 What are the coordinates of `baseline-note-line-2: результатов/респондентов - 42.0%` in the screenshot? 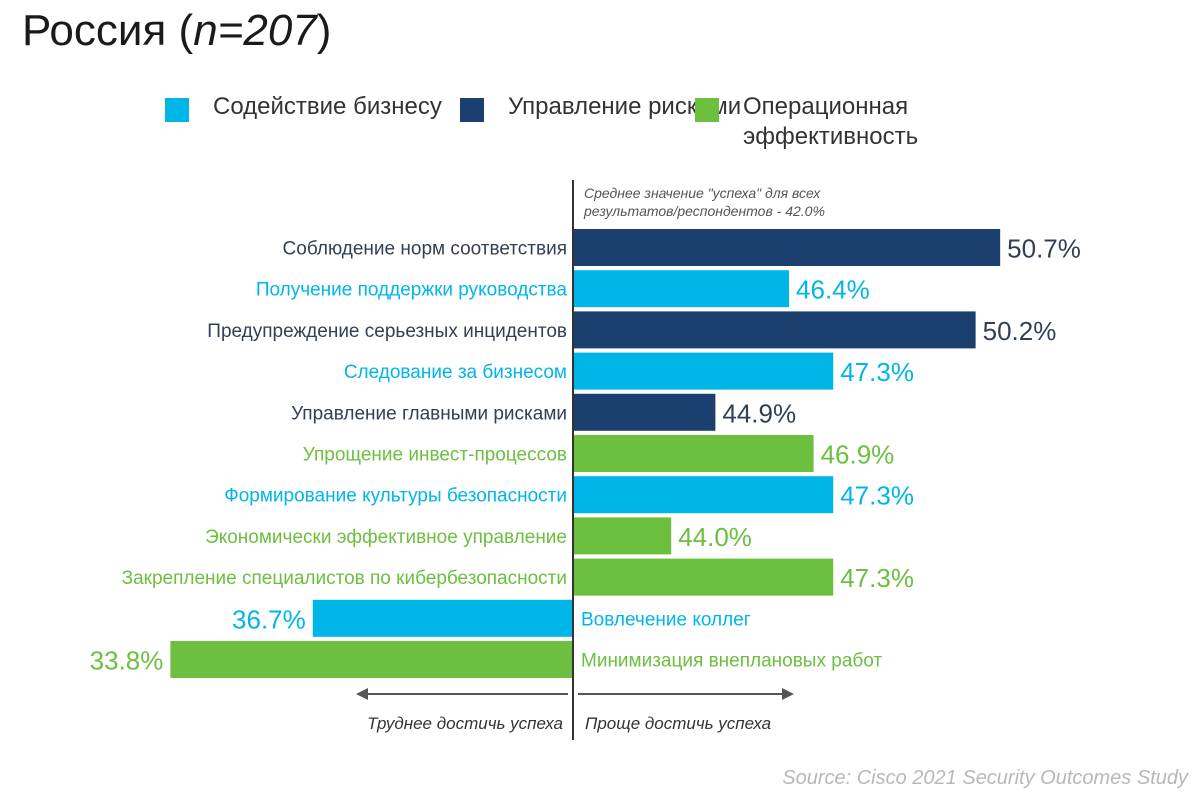 It's located at (704, 211).